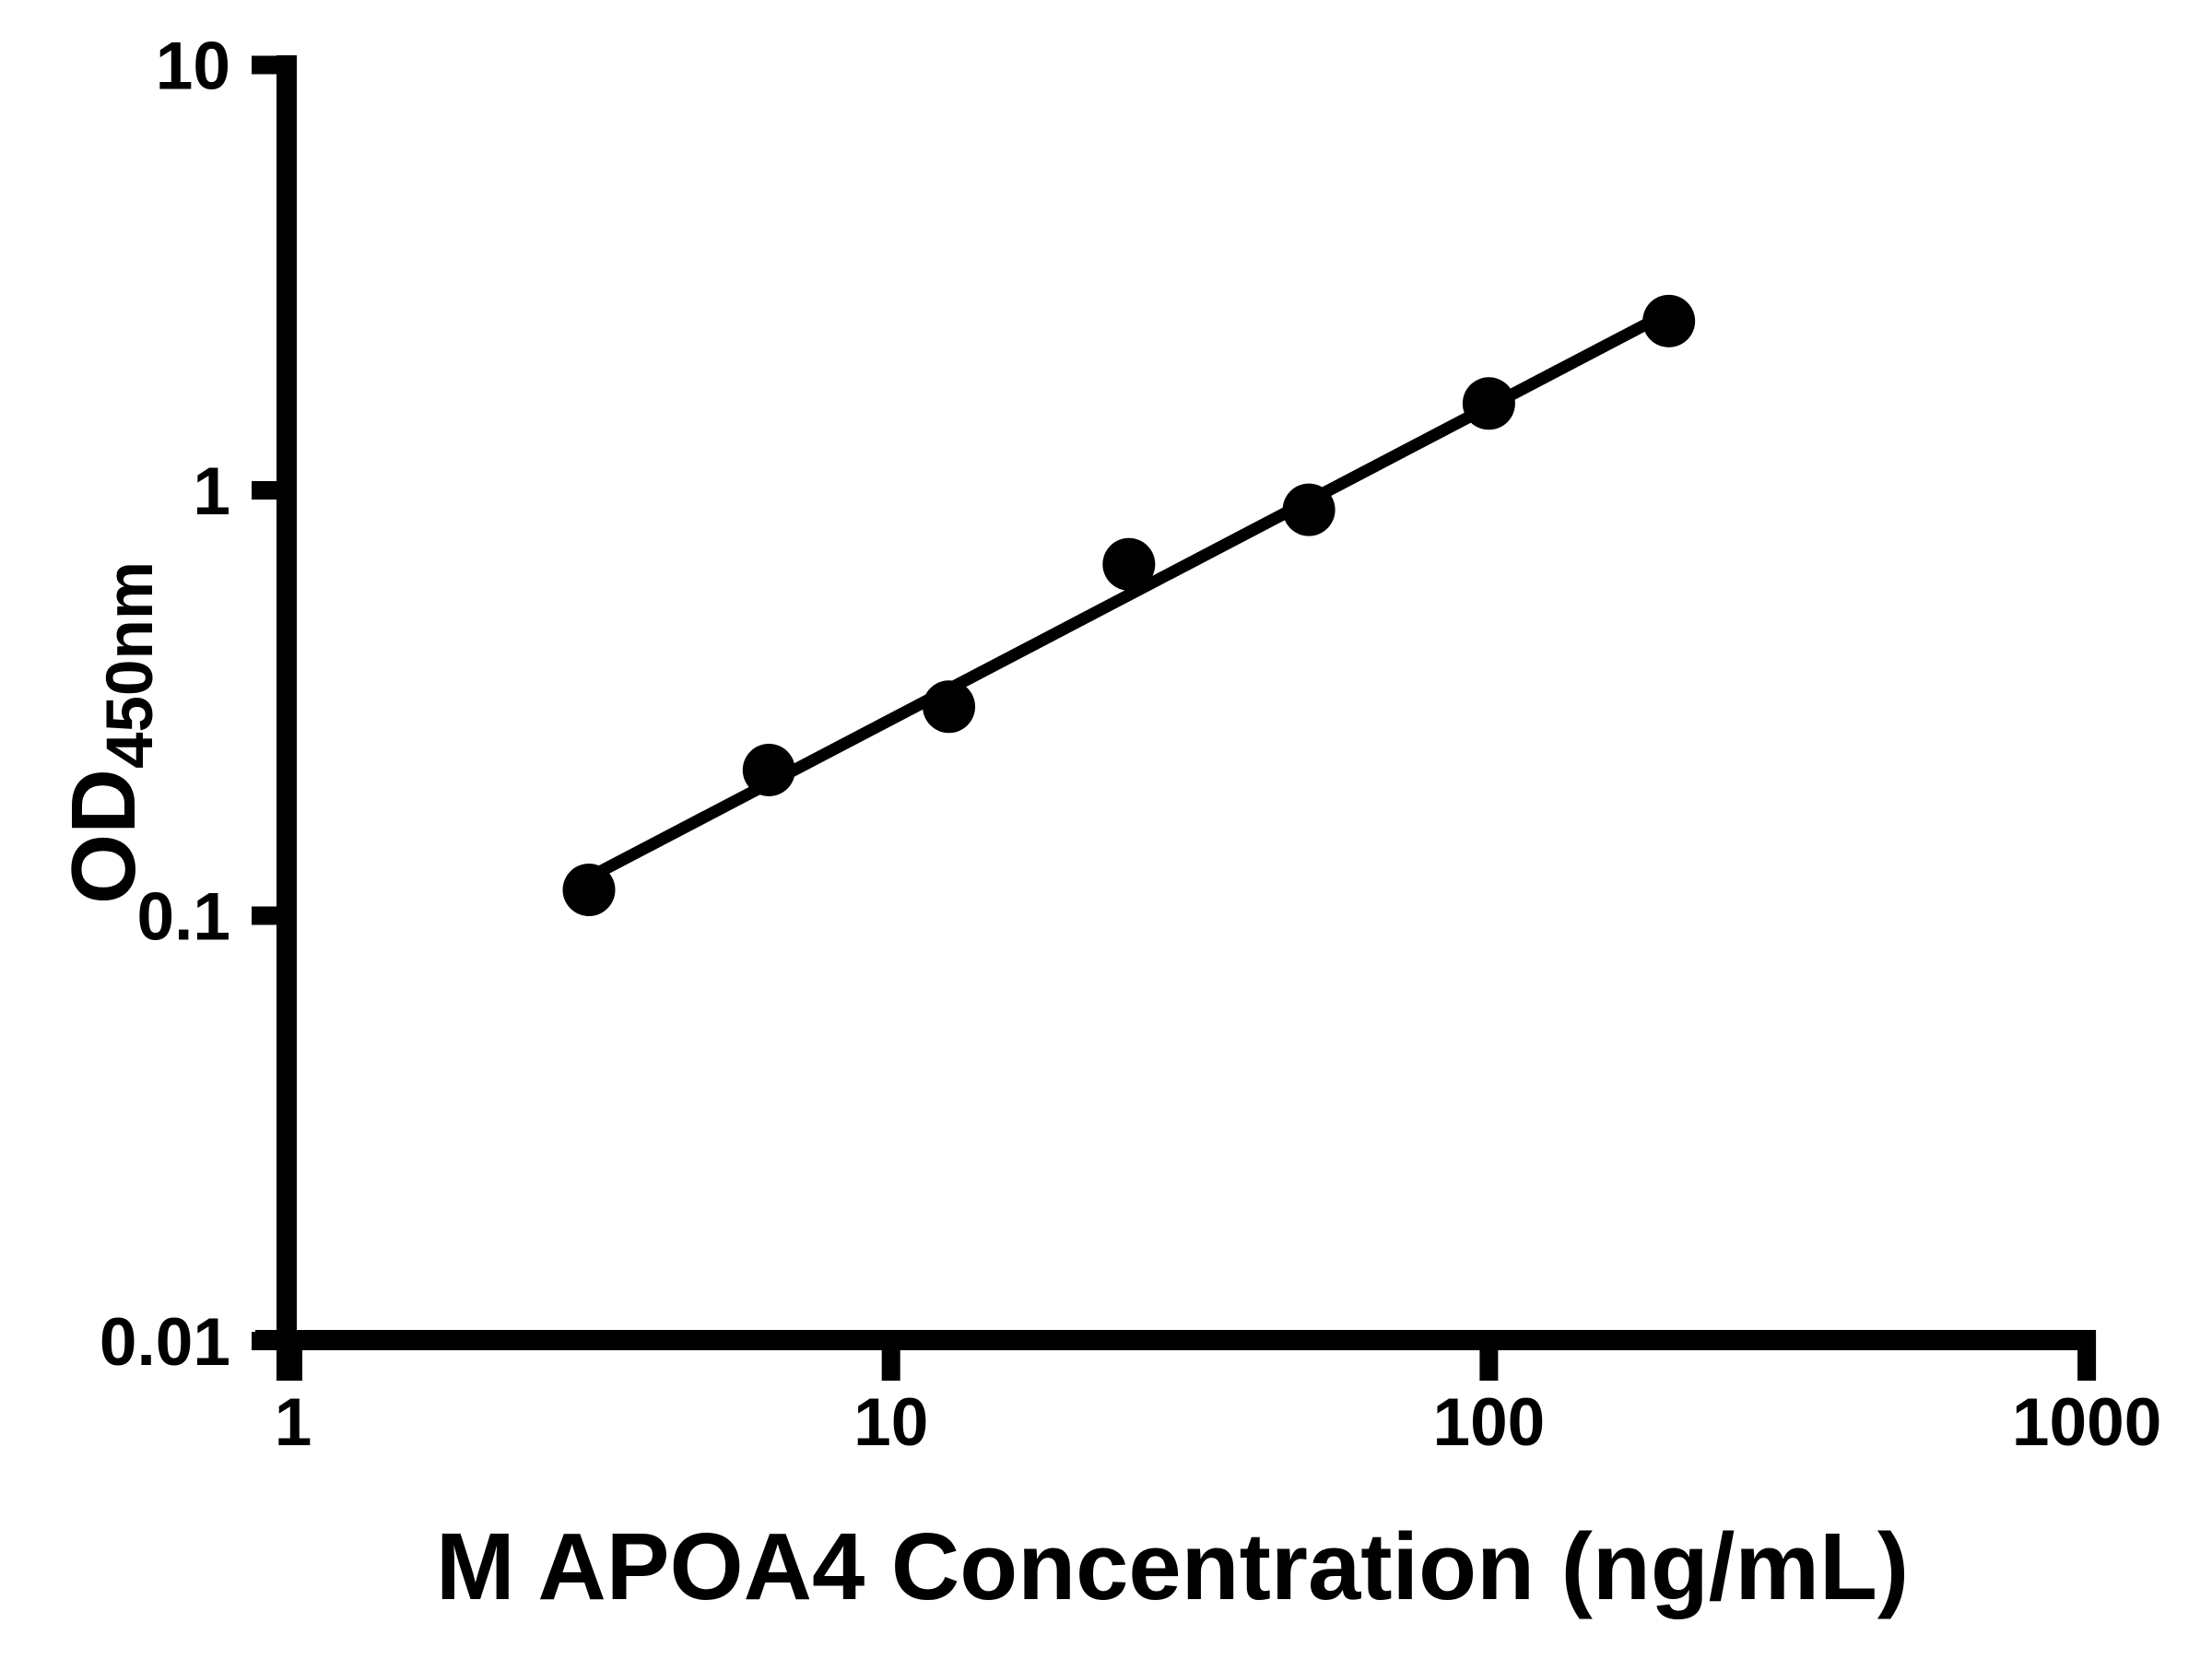  What do you see at coordinates (193, 66) in the screenshot?
I see `y-tick-label: 10` at bounding box center [193, 66].